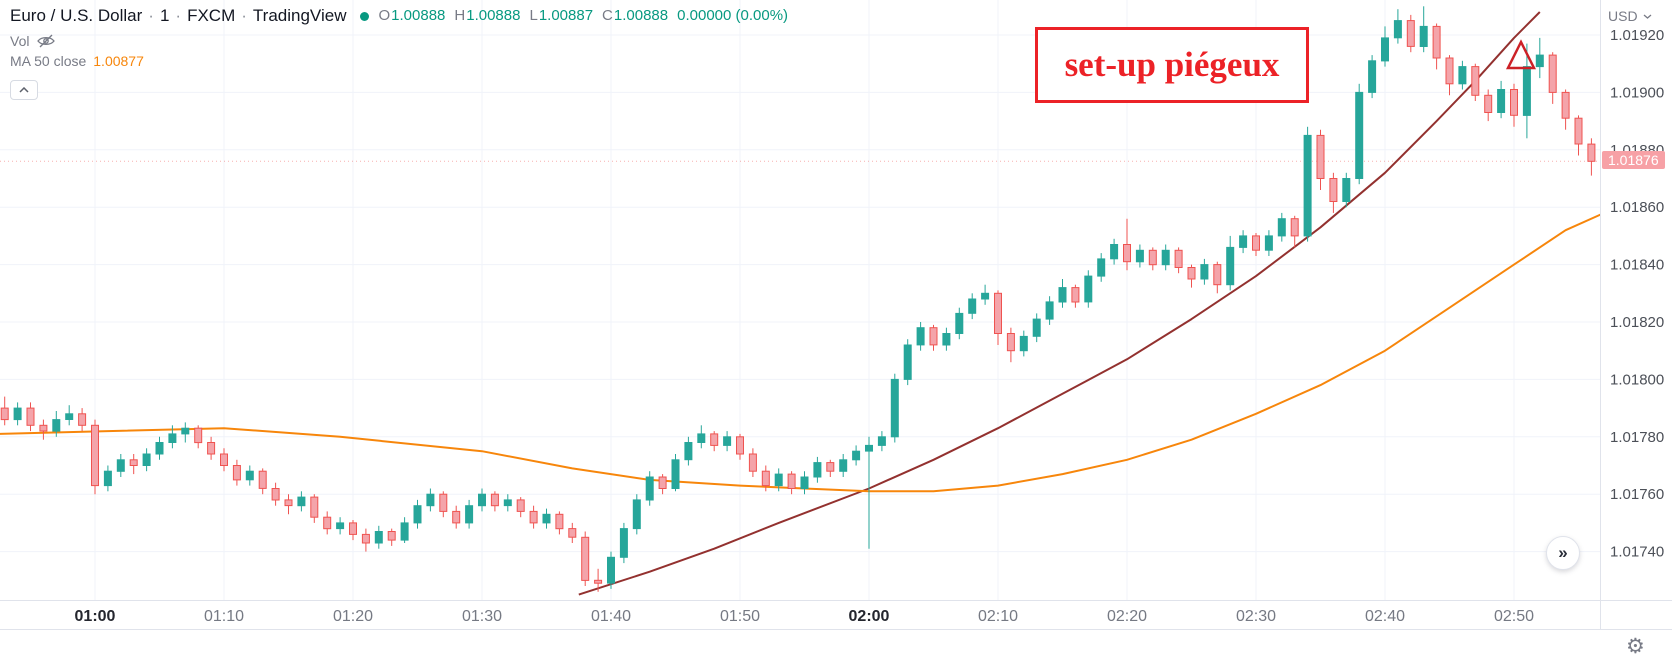 The image size is (1672, 672). What do you see at coordinates (1563, 553) in the screenshot?
I see `scroll-to-recent-button: »` at bounding box center [1563, 553].